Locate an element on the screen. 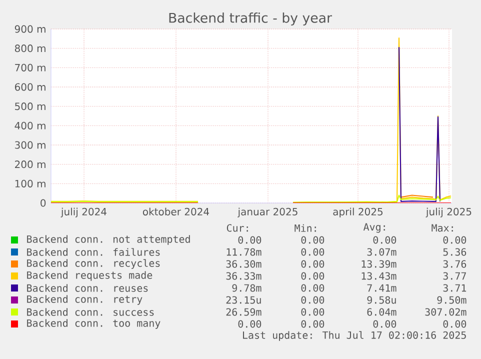  text: 36.30m is located at coordinates (244, 264).